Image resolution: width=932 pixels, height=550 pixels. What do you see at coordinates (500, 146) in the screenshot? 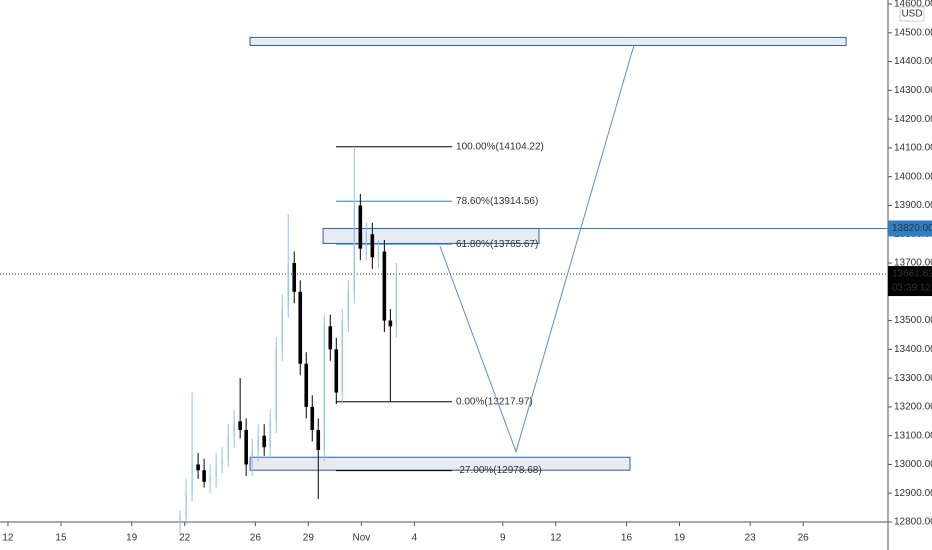
I see `fib-label: 100.00%(14104.22)` at bounding box center [500, 146].